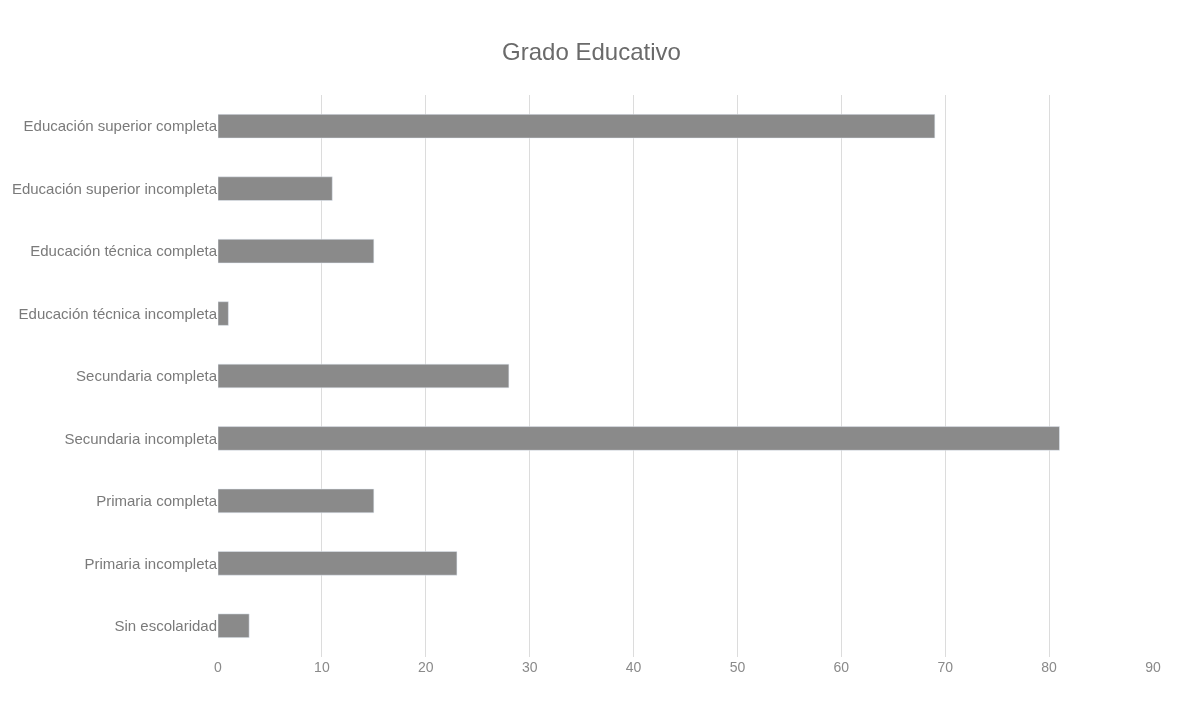 The height and width of the screenshot is (712, 1183). Describe the element at coordinates (425, 667) in the screenshot. I see `x-tick-label: 20` at that location.